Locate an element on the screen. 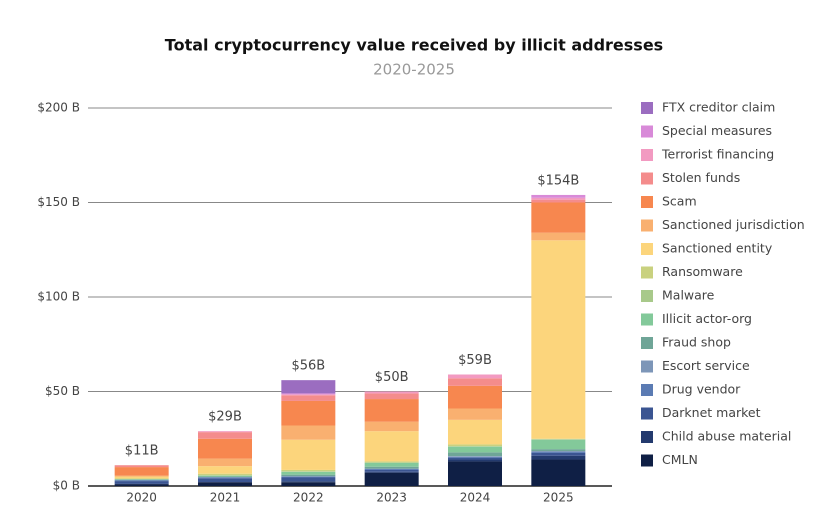 The height and width of the screenshot is (508, 828). total-label: $56B is located at coordinates (308, 366).